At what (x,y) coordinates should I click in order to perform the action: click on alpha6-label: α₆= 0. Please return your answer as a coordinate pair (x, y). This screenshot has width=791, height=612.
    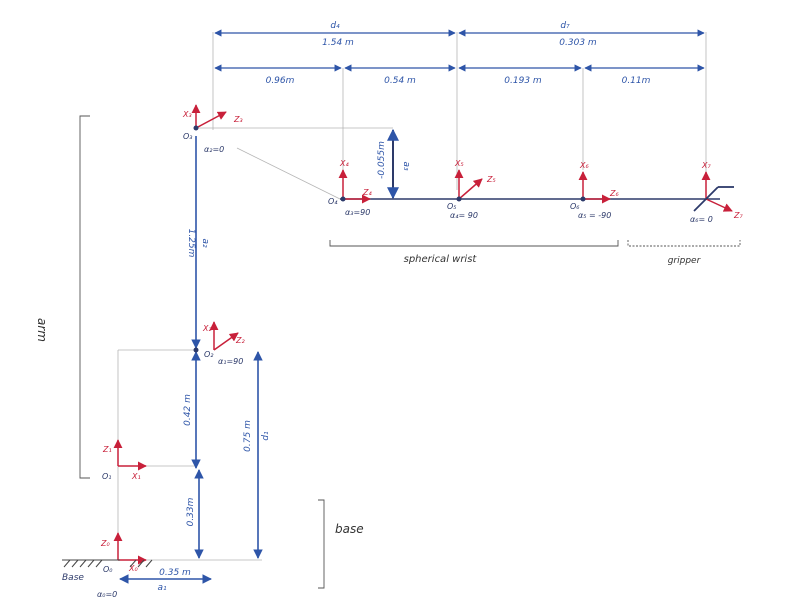
    Looking at the image, I should click on (701, 219).